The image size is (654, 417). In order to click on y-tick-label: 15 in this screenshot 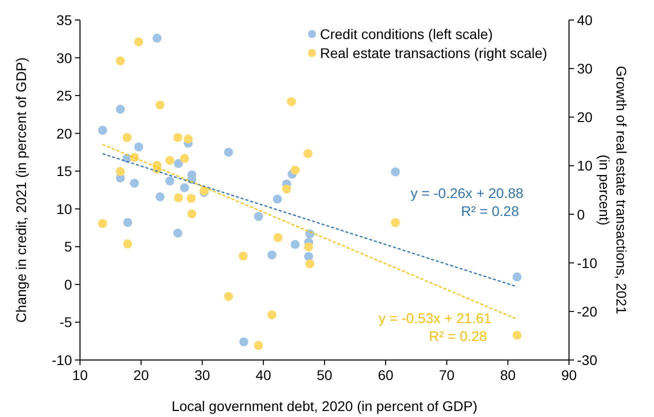, I will do `click(64, 171)`.